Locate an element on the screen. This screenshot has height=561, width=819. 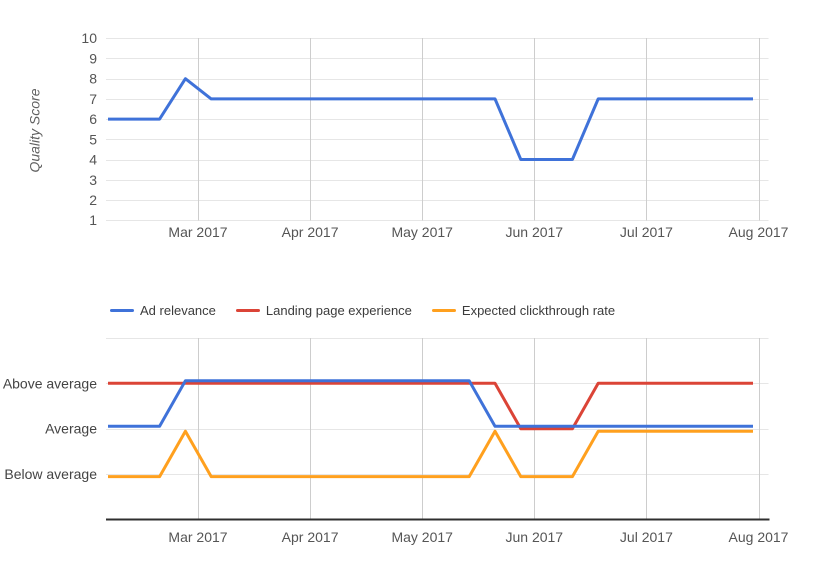
category-label: Above average is located at coordinates (50, 383).